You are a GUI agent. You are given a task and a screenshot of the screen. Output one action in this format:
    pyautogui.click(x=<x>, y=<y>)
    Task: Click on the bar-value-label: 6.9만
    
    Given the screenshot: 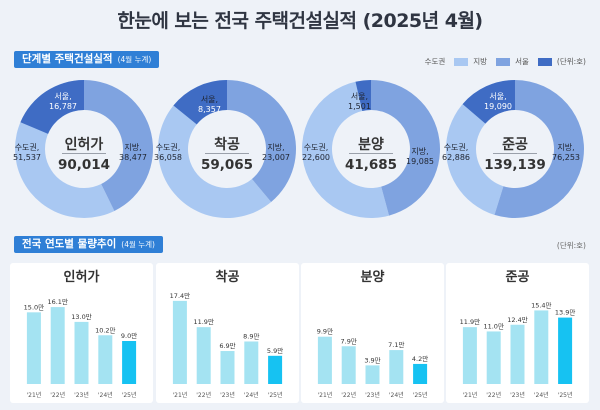 What is the action you would take?
    pyautogui.click(x=227, y=345)
    